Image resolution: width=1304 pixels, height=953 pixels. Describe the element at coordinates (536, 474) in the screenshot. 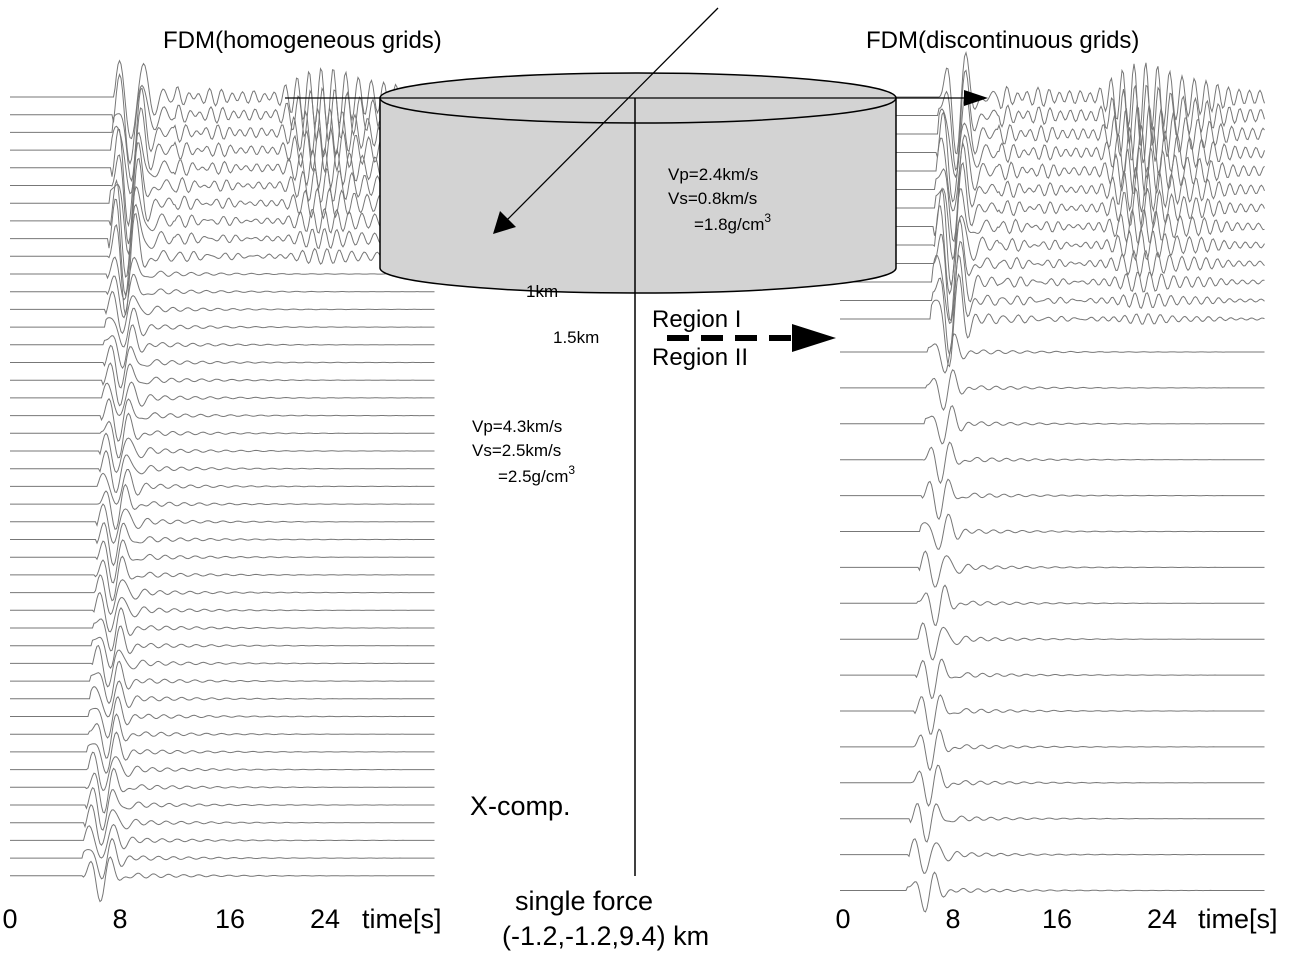

I see `bedrock-rho: =2.5g/cm3` at that location.